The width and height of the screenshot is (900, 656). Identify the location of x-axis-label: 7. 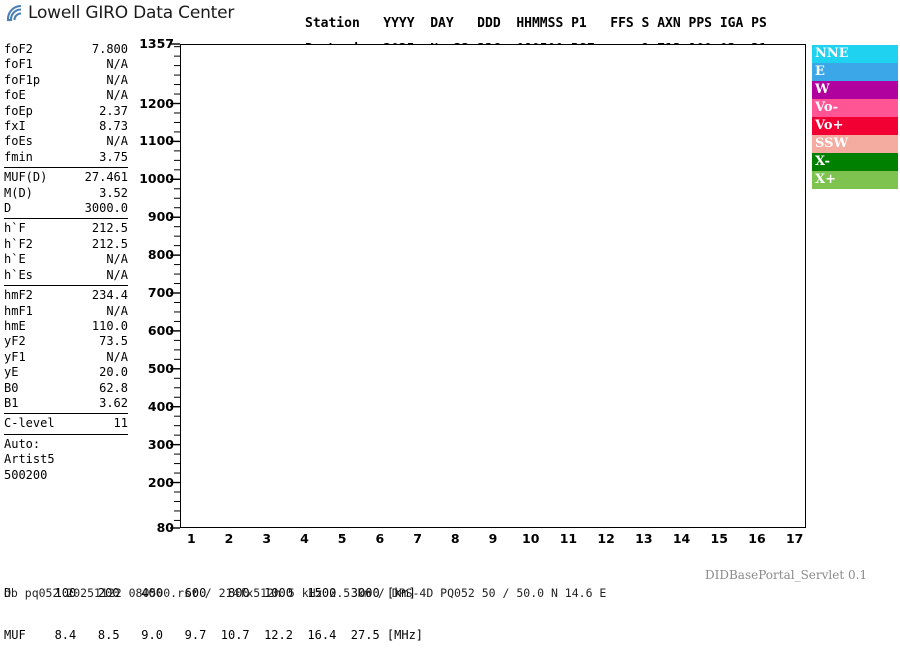
(417, 538).